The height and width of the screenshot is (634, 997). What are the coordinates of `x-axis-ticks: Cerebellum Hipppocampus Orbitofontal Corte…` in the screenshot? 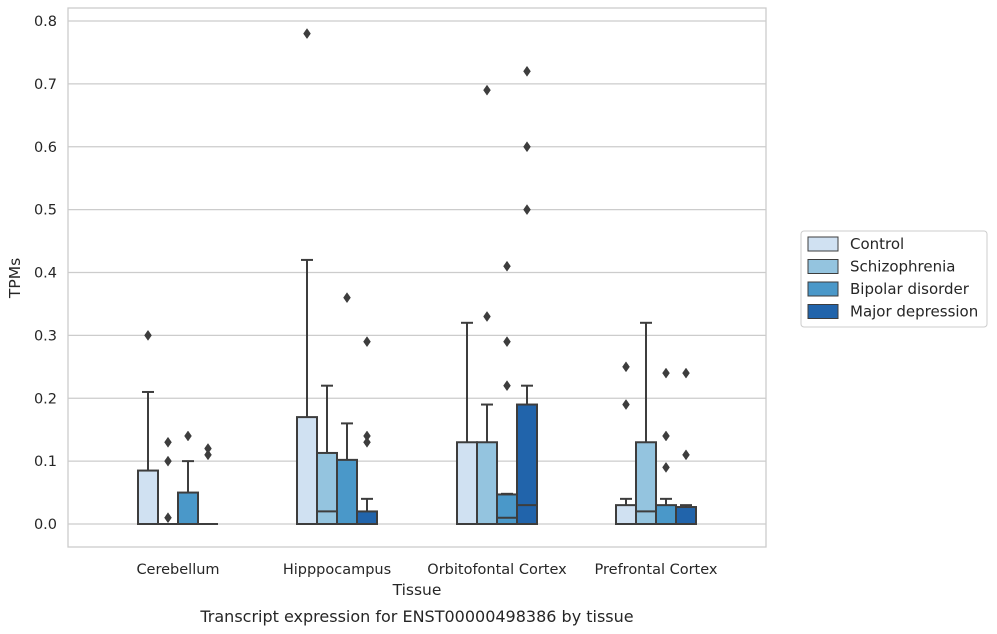 It's located at (426, 570).